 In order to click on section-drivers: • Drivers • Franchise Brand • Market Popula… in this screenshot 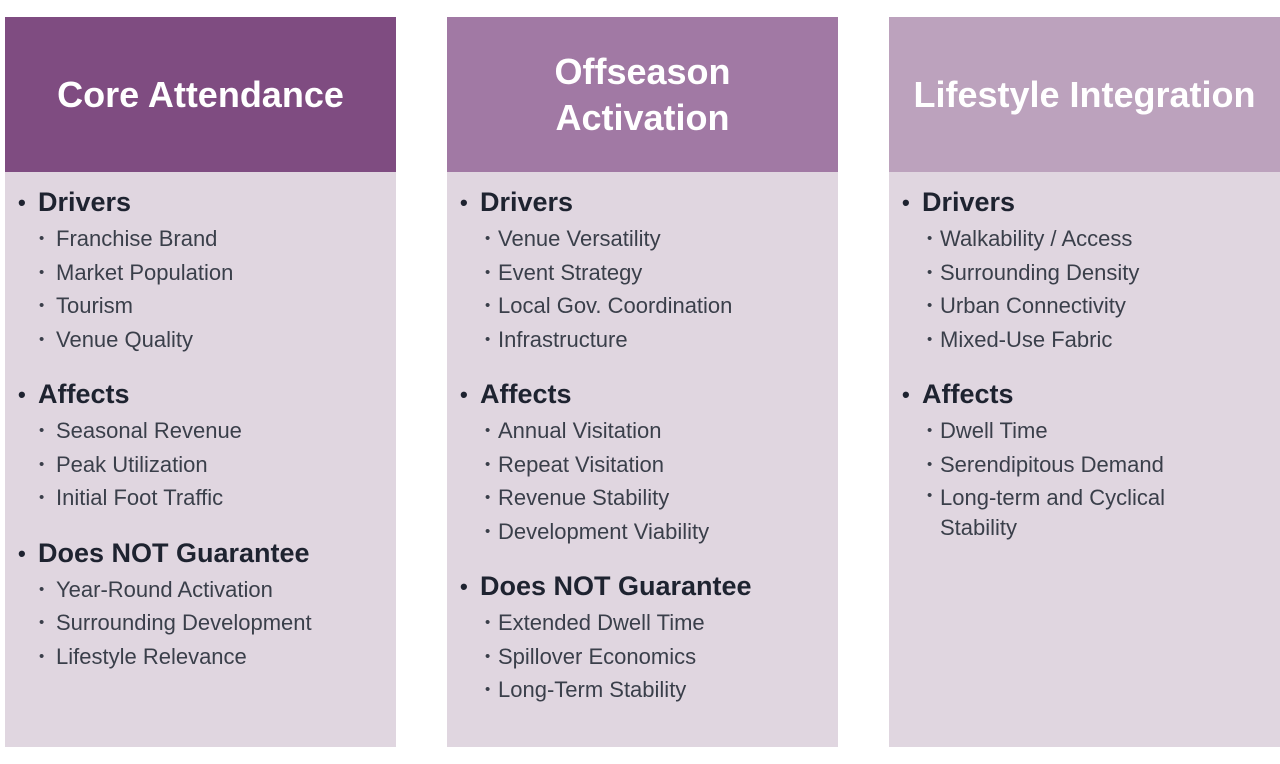, I will do `click(200, 270)`.